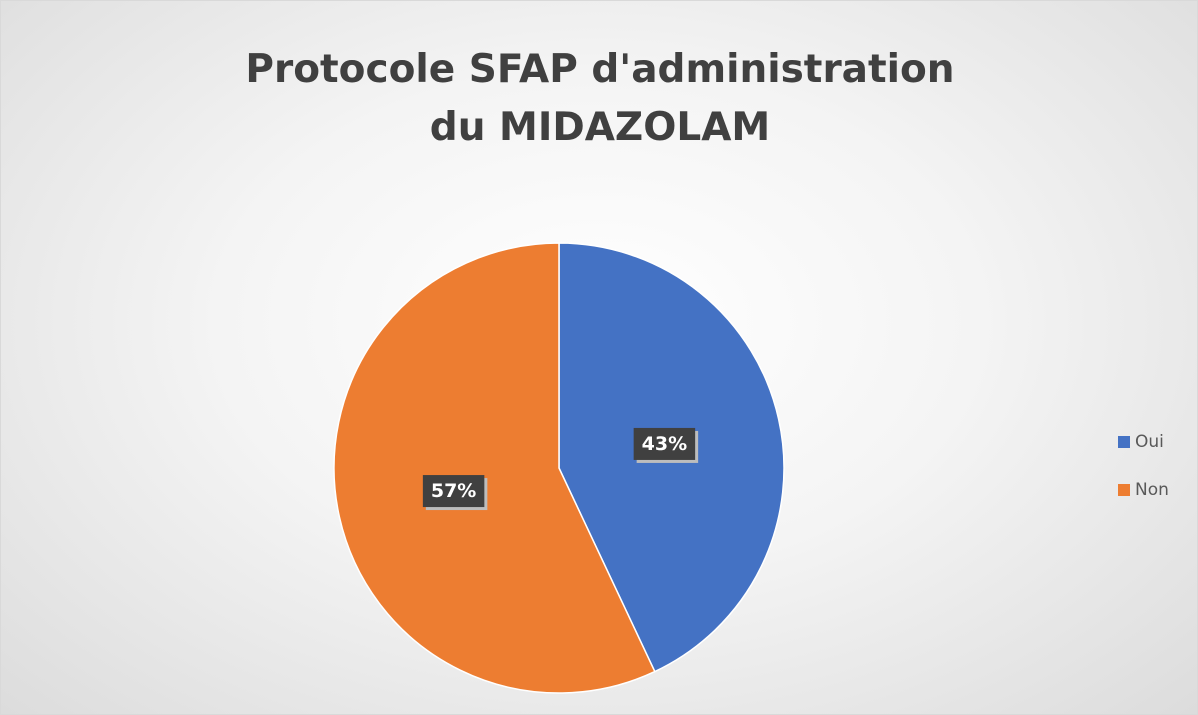 The image size is (1198, 715). I want to click on data-label-text: 57%, so click(453, 491).